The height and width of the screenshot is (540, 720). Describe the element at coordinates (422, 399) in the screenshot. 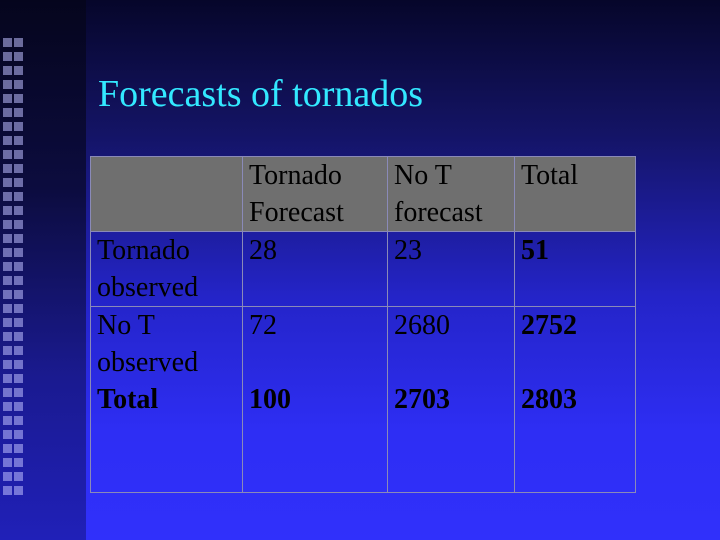

I see `cell-text: 2703` at that location.